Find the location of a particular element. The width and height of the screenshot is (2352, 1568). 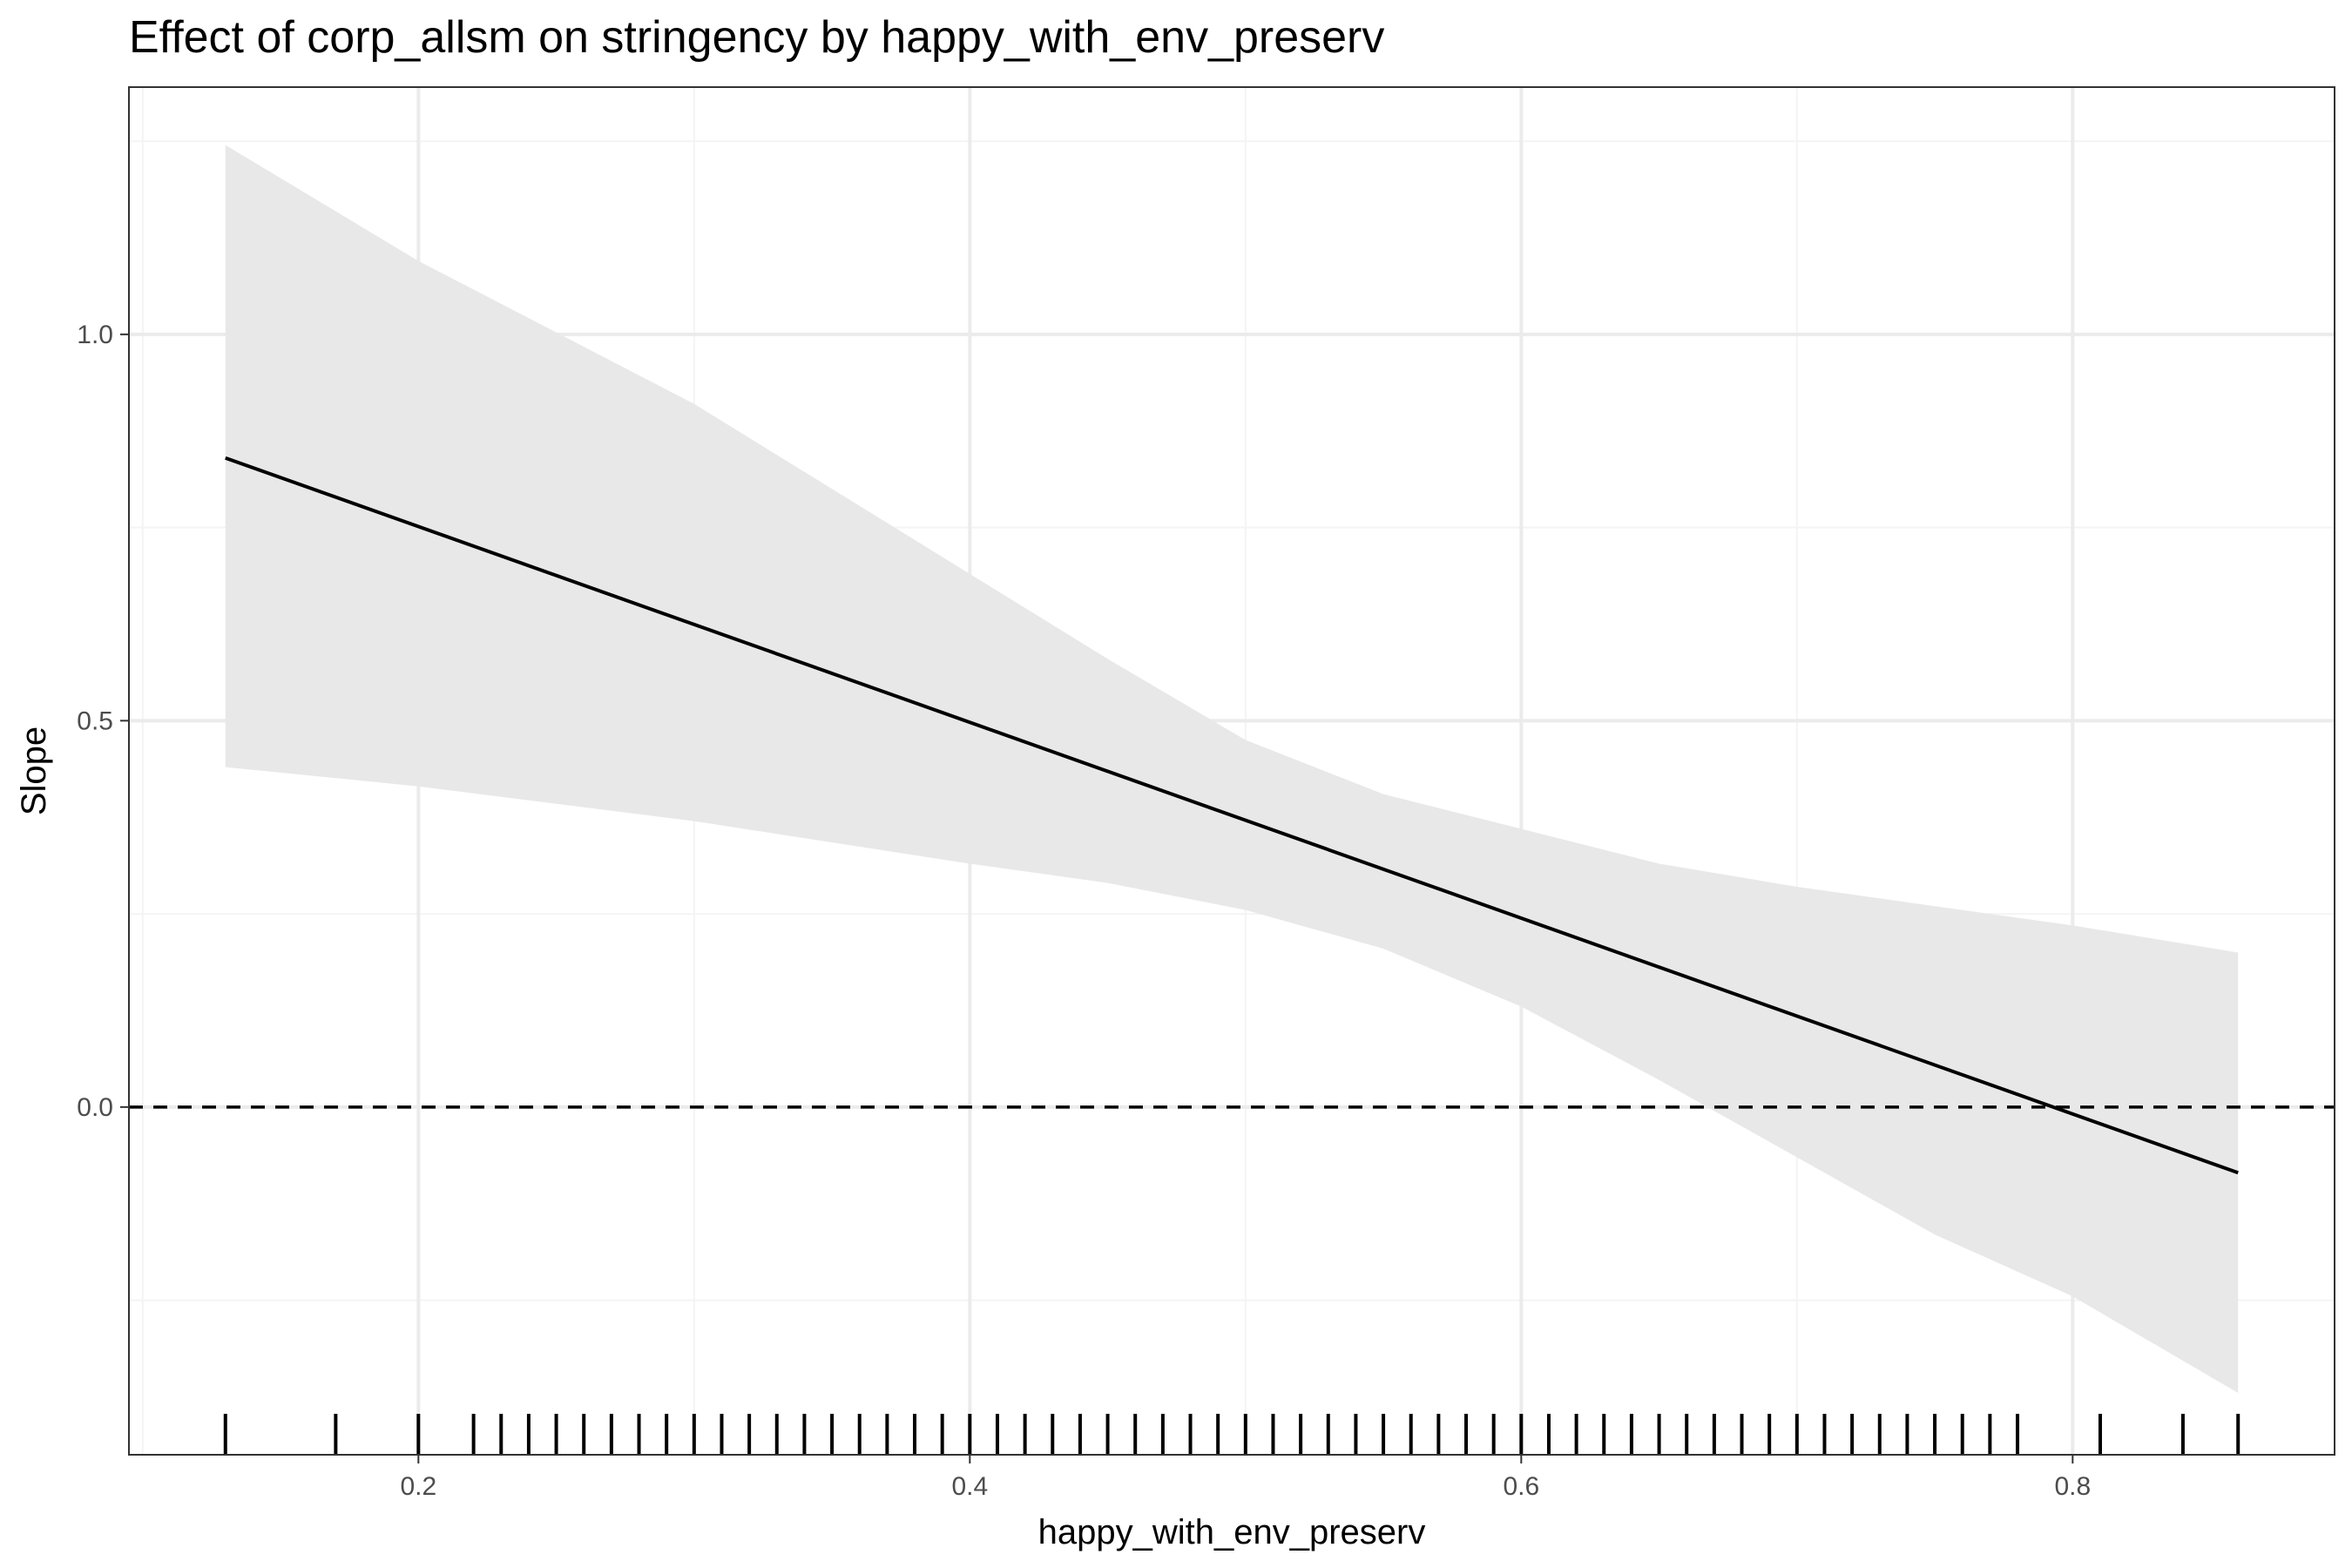

x-axis: 0.2 0.4 0.6 0.8 is located at coordinates (1245, 1478).